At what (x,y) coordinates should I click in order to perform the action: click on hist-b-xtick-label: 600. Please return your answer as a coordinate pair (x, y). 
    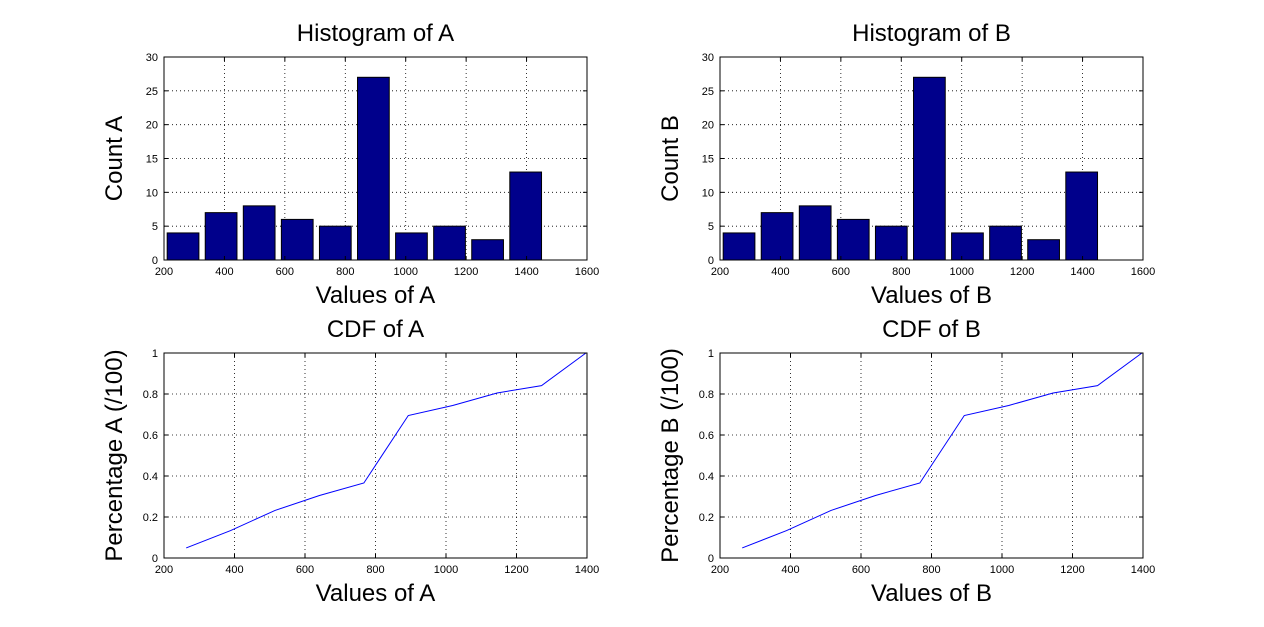
    Looking at the image, I should click on (841, 272).